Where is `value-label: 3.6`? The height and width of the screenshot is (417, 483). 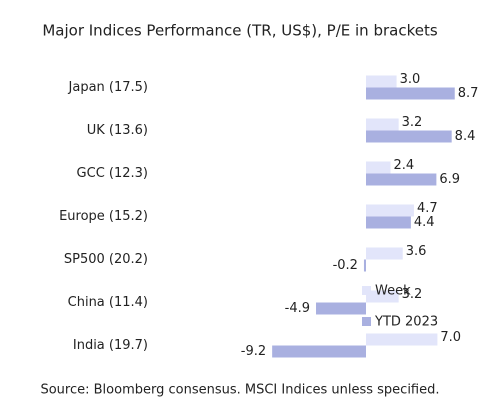
value-label: 3.6 is located at coordinates (416, 251).